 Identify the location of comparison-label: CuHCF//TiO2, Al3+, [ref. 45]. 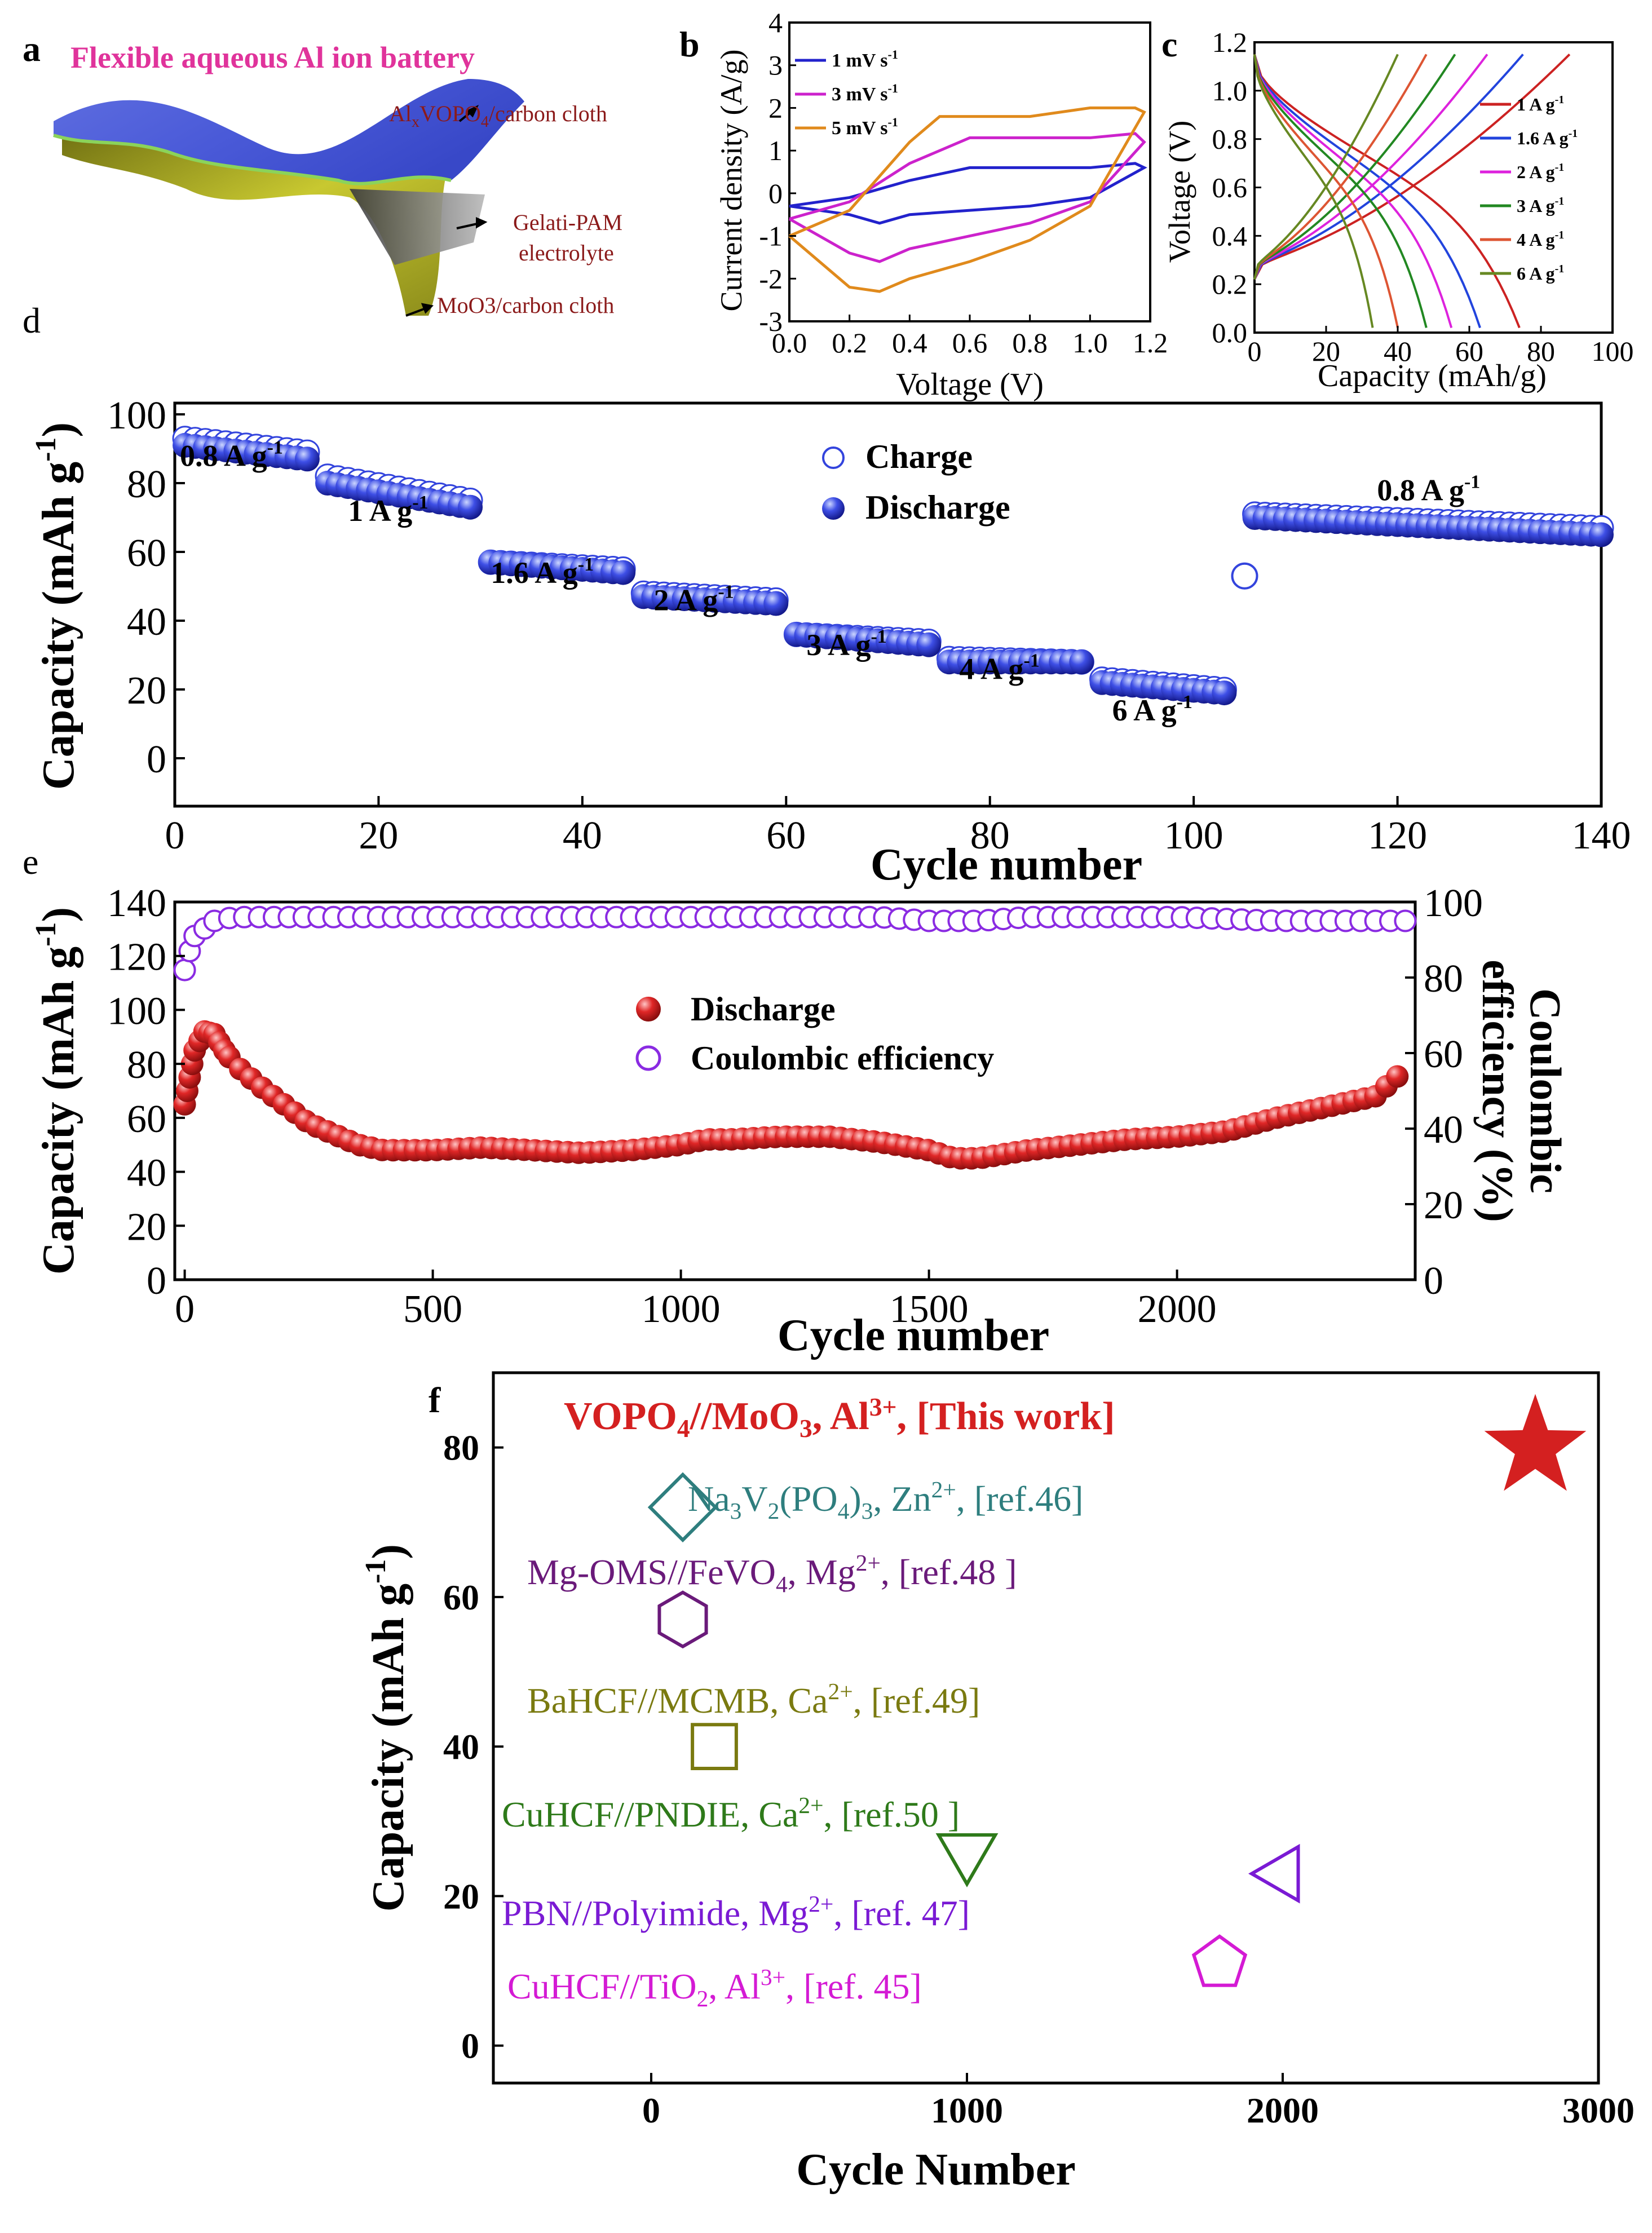
(714, 1988).